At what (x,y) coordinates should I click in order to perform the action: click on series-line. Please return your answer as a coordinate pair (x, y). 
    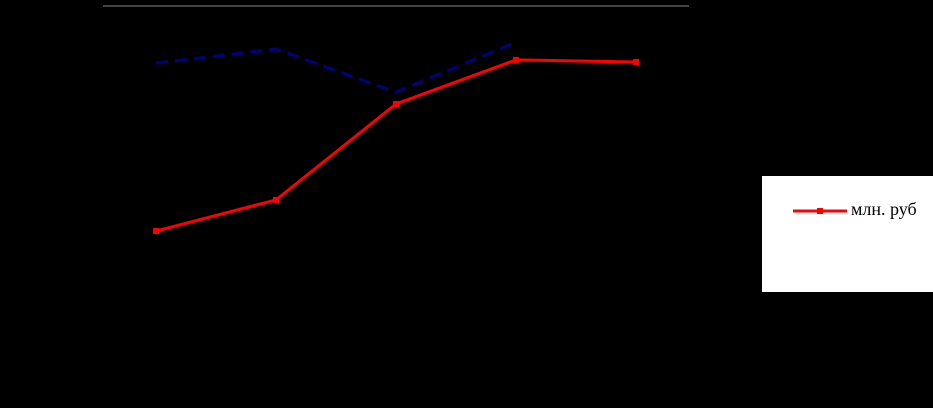
    Looking at the image, I should click on (336, 67).